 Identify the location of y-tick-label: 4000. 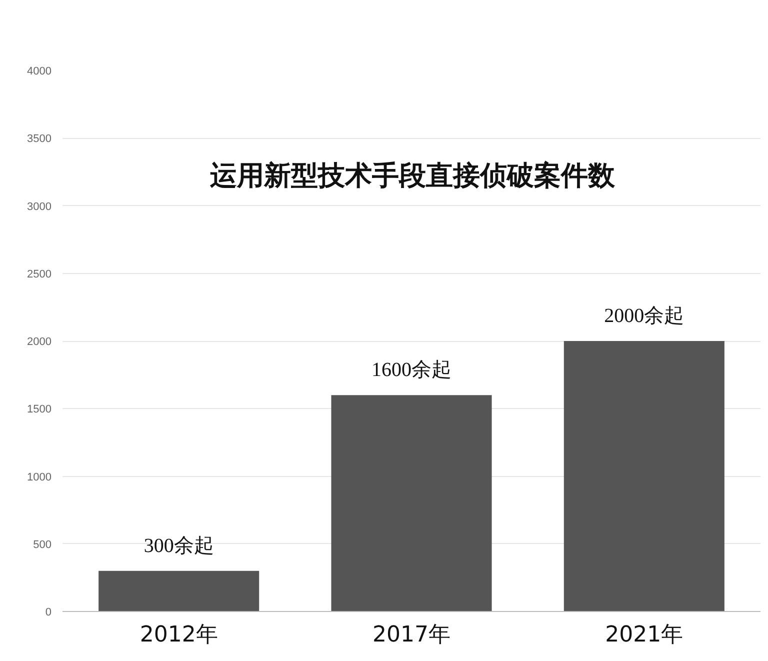
(39, 72).